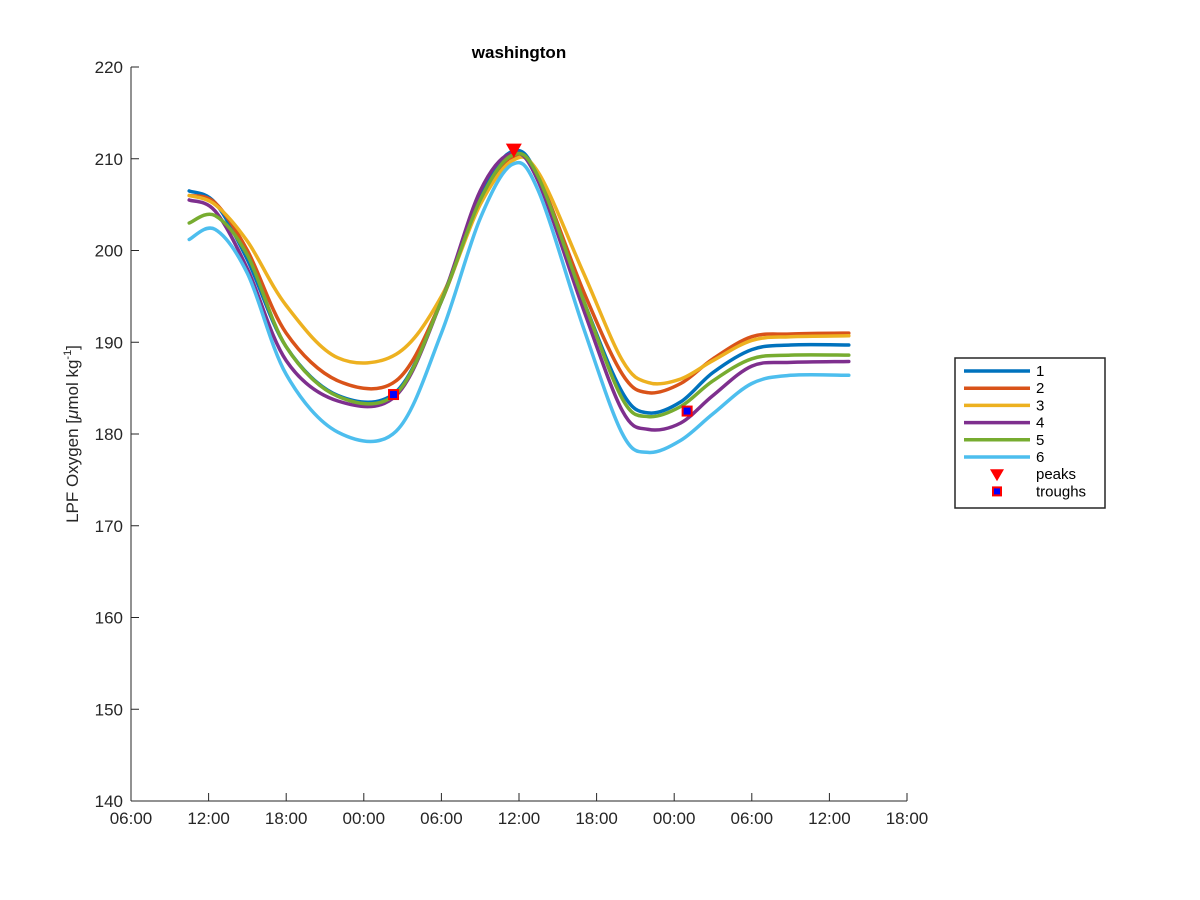  I want to click on y-tick-label: 190, so click(109, 342).